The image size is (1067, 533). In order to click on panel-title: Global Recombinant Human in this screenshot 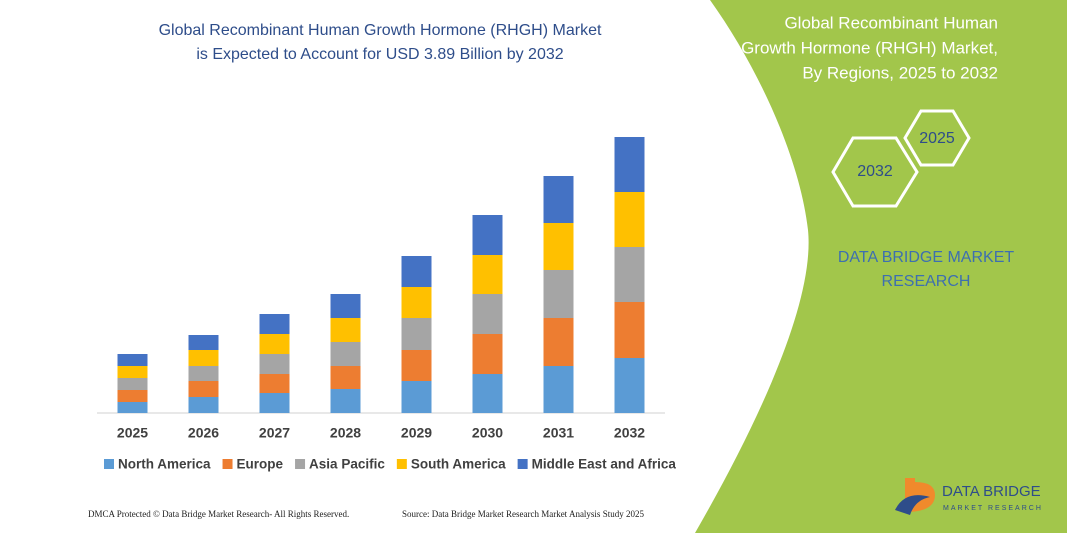, I will do `click(891, 22)`.